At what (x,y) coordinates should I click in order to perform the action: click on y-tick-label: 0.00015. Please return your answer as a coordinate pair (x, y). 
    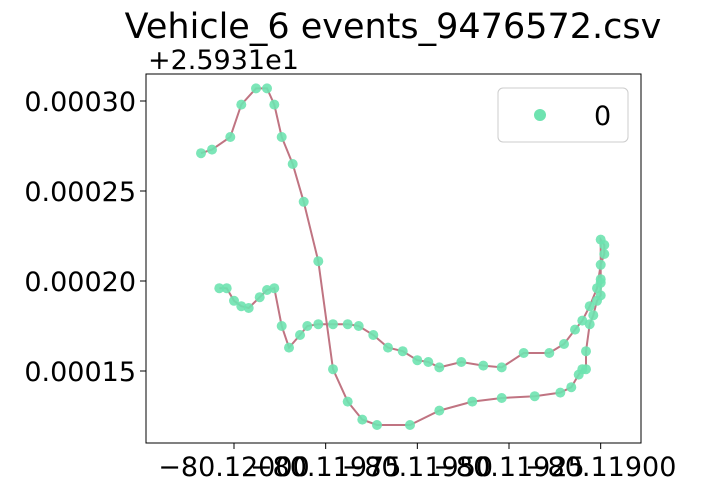
    Looking at the image, I should click on (80, 372).